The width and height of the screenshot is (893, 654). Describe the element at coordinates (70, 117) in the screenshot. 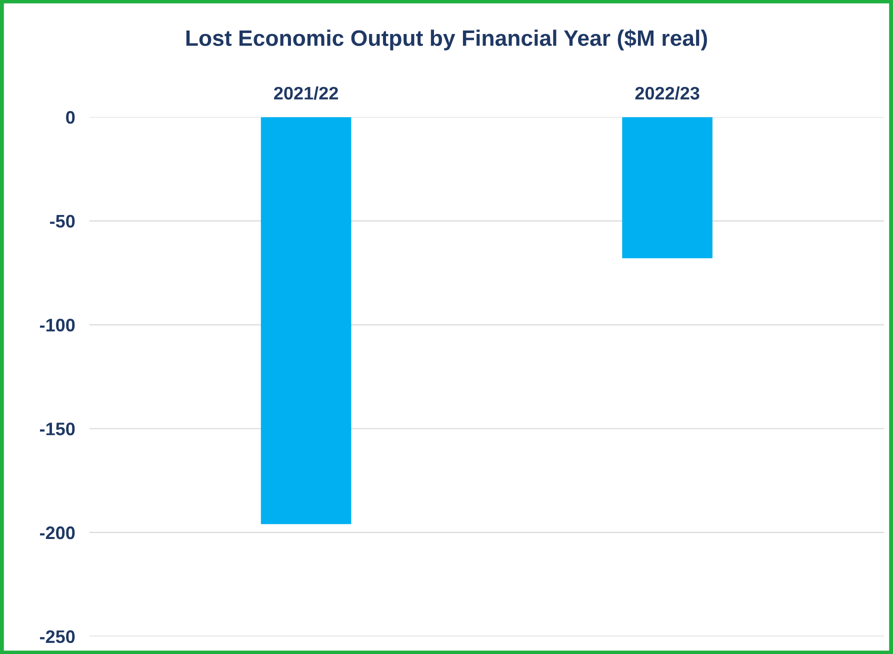

I see `y-tick-label: 0` at that location.